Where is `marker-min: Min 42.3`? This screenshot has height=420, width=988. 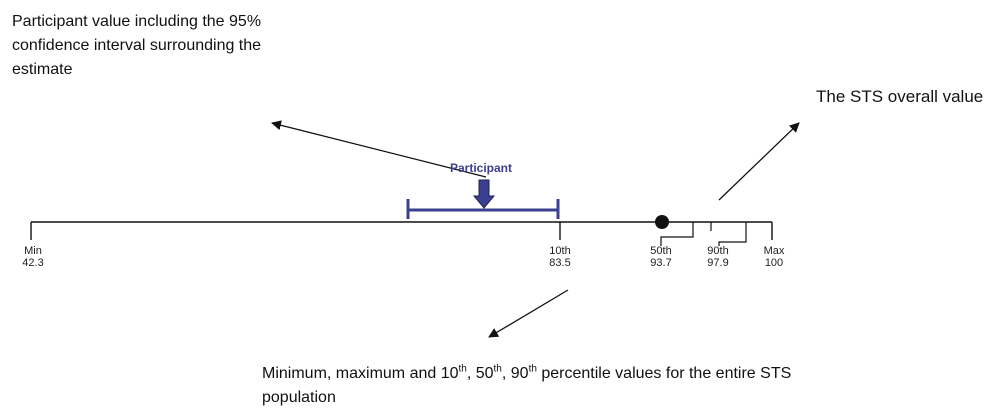
marker-min: Min 42.3 is located at coordinates (33, 257).